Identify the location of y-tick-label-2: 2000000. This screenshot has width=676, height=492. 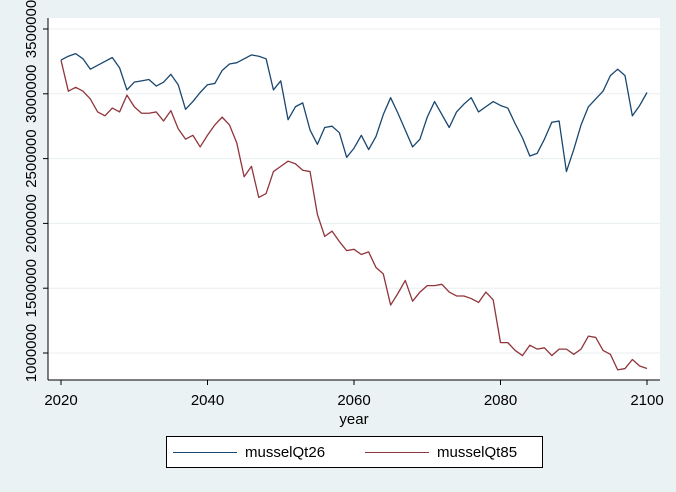
(31, 223).